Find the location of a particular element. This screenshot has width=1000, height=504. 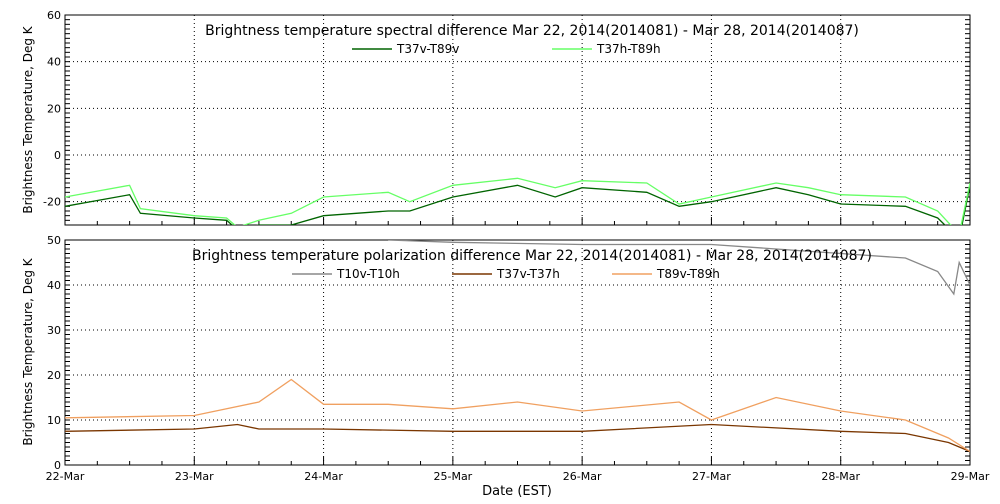

y-tick-label: 10 is located at coordinates (54, 420).